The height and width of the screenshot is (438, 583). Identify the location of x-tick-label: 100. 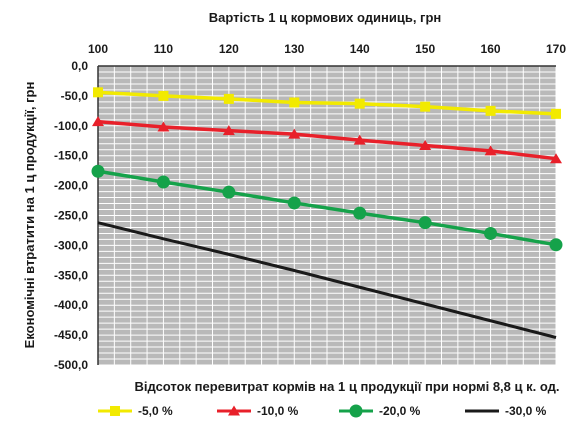
(98, 49).